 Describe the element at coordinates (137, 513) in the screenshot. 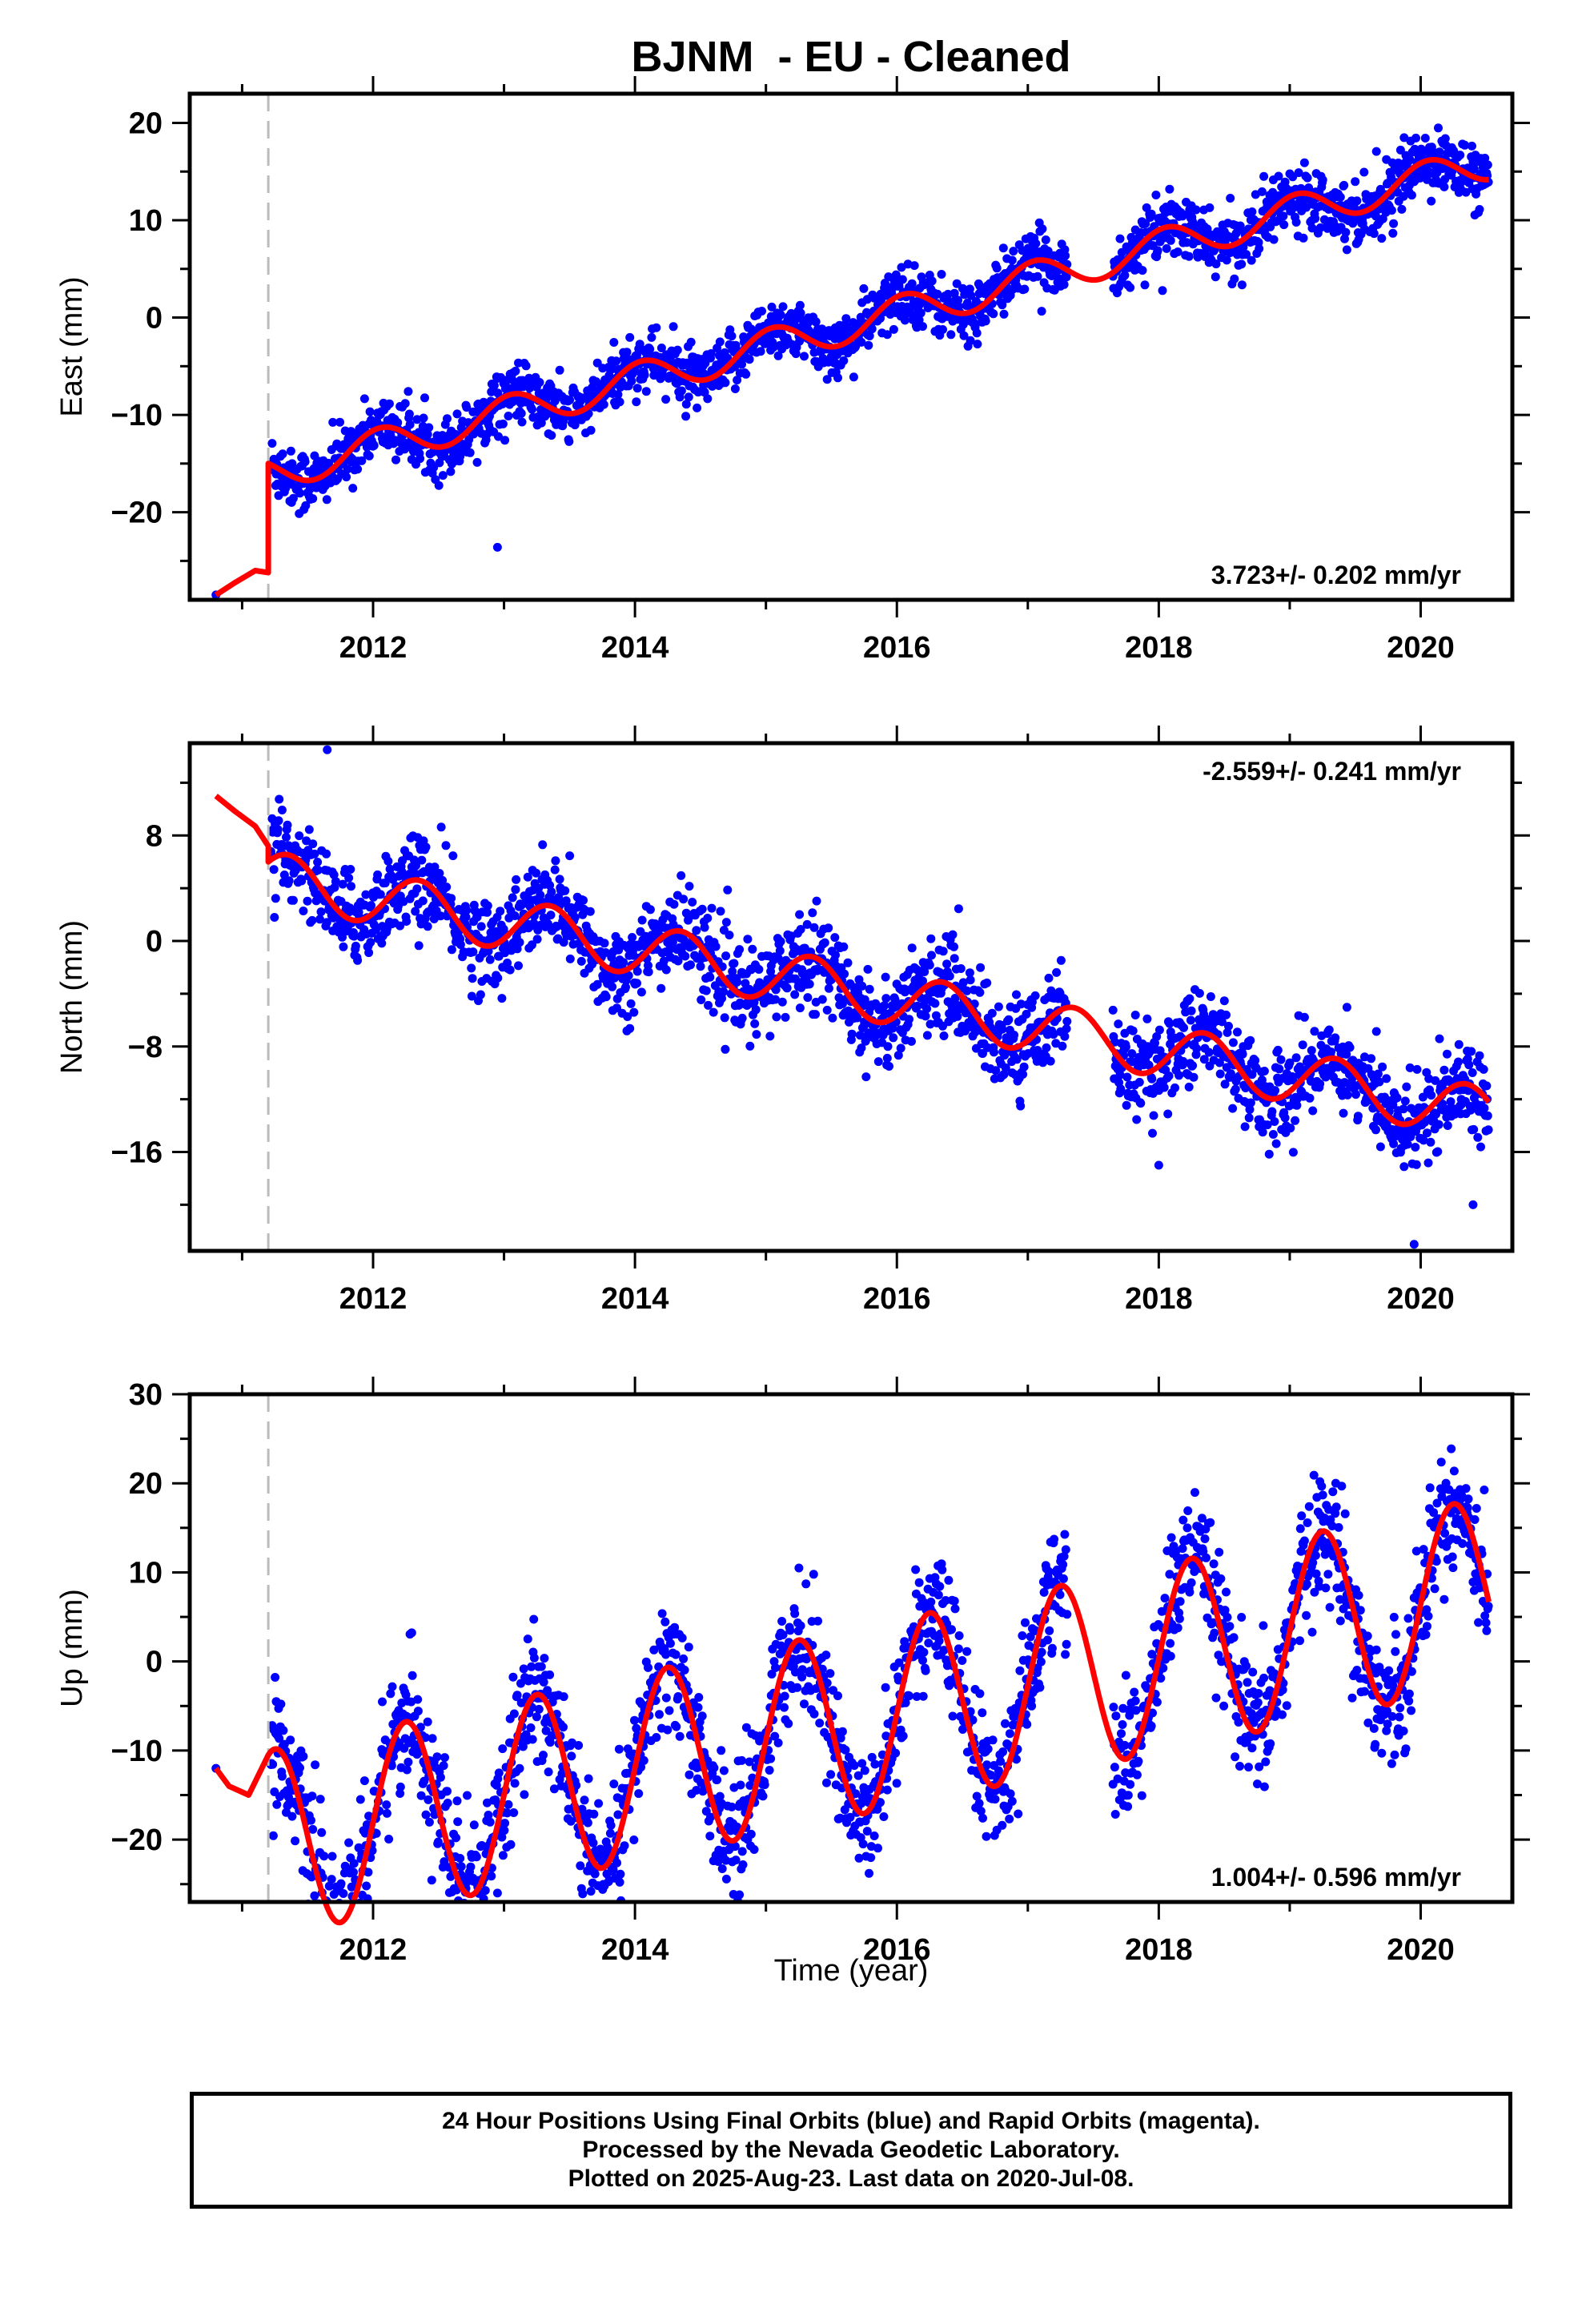

I see `east-y-tick-label: −20` at that location.